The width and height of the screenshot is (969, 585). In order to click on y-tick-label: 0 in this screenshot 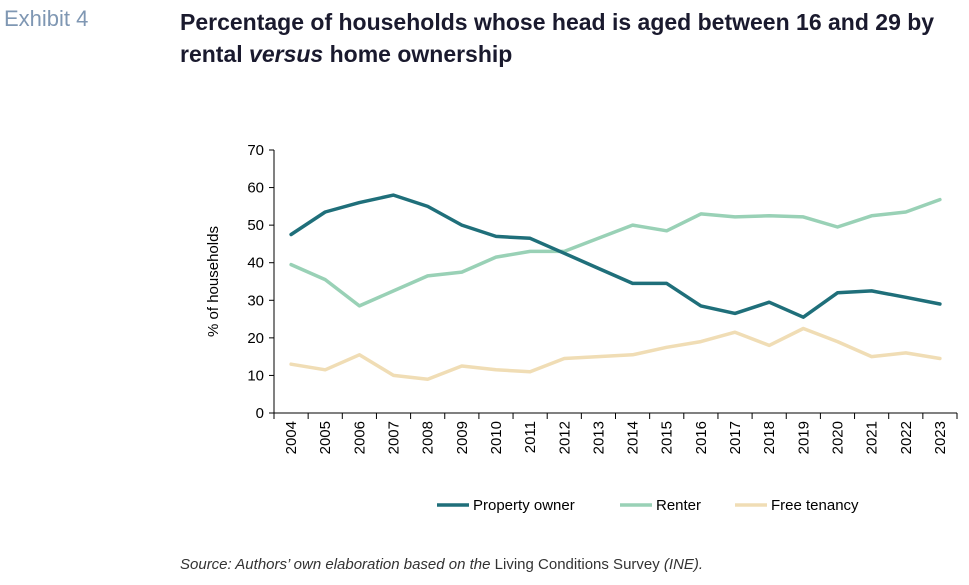, I will do `click(260, 413)`.